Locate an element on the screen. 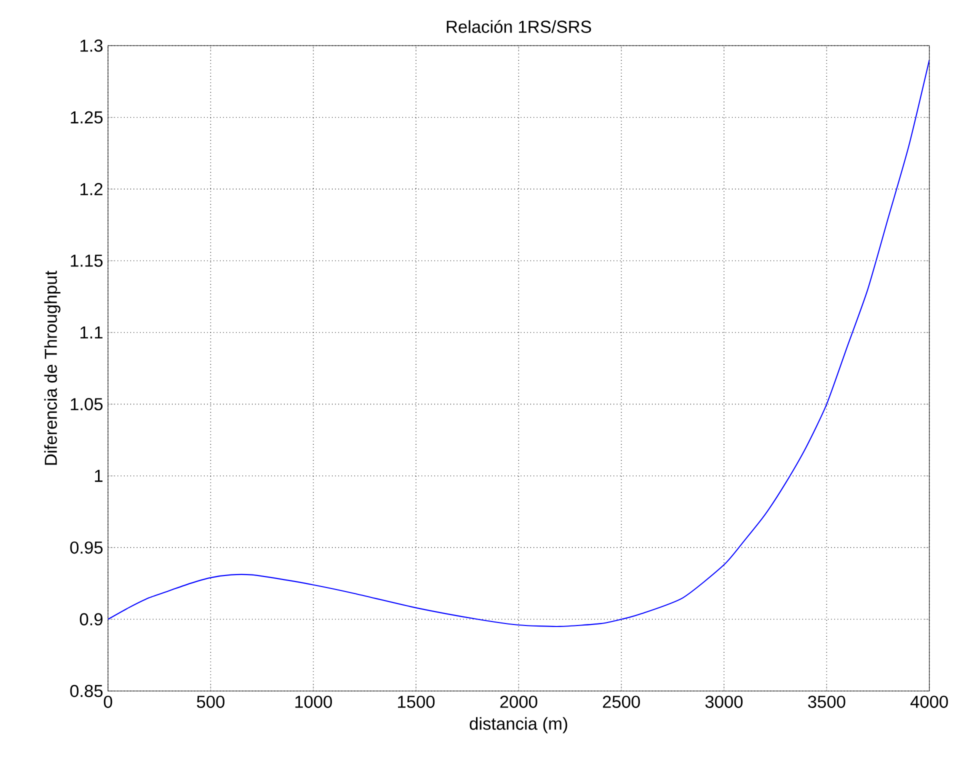 This screenshot has height=771, width=958. x-tick-label: 500 is located at coordinates (210, 702).